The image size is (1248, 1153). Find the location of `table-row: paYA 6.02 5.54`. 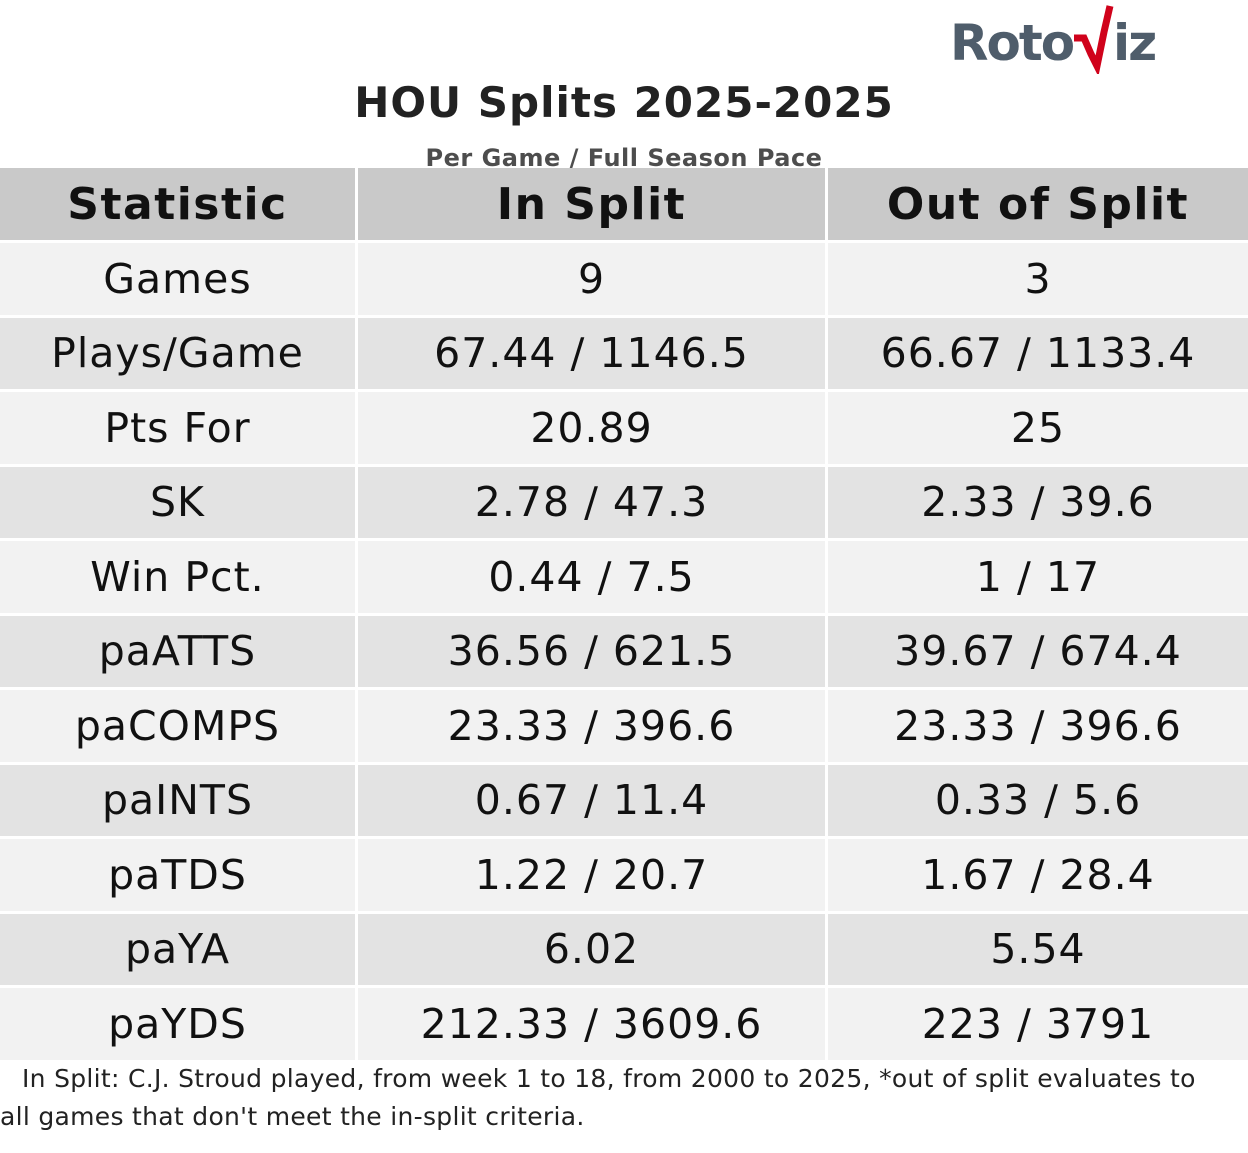

table-row: paYA 6.02 5.54 is located at coordinates (624, 947).